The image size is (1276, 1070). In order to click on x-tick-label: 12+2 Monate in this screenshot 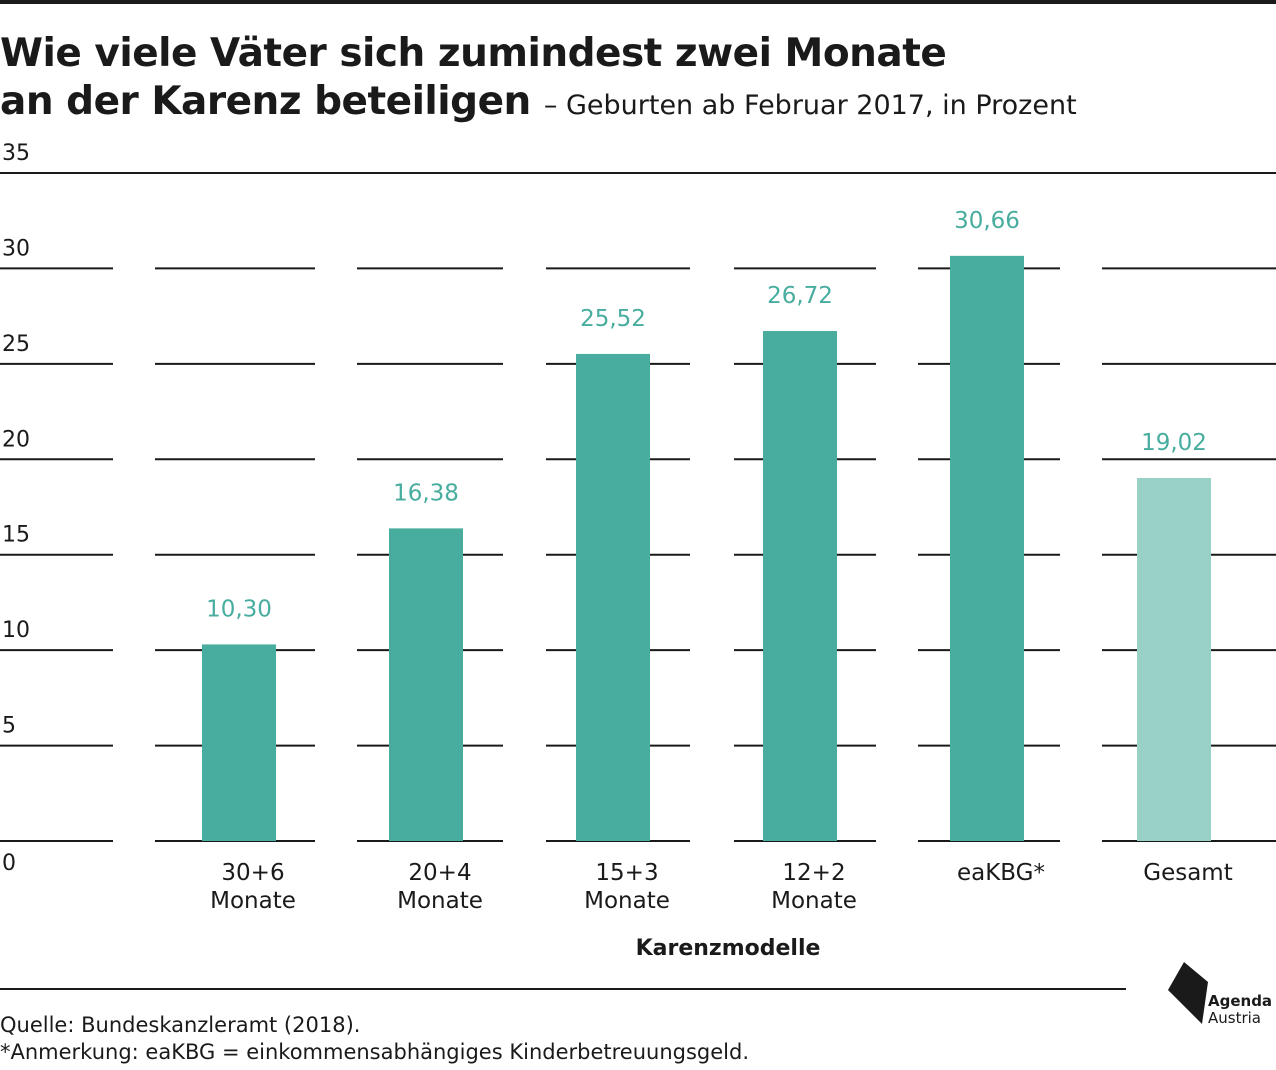, I will do `click(814, 887)`.